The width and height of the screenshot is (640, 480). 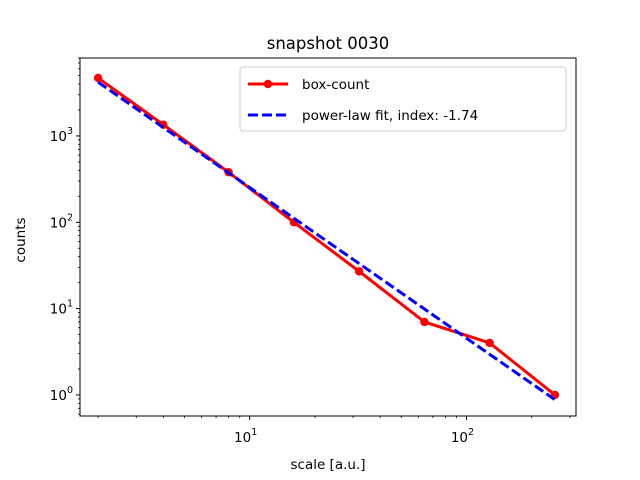 What do you see at coordinates (335, 85) in the screenshot?
I see `legend-label: box-count` at bounding box center [335, 85].